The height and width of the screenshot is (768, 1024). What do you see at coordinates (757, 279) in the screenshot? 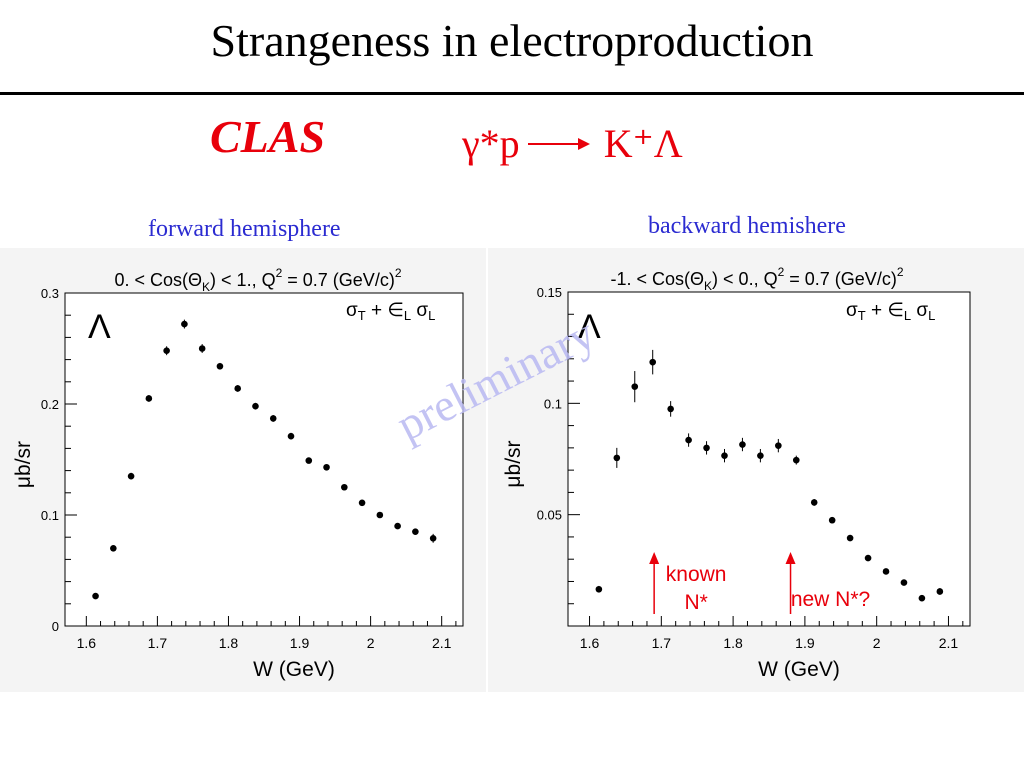
I see `chart-title: -1. < Cos(ΘK) < 0., Q2 = 0.7 (GeV/c)2` at bounding box center [757, 279].